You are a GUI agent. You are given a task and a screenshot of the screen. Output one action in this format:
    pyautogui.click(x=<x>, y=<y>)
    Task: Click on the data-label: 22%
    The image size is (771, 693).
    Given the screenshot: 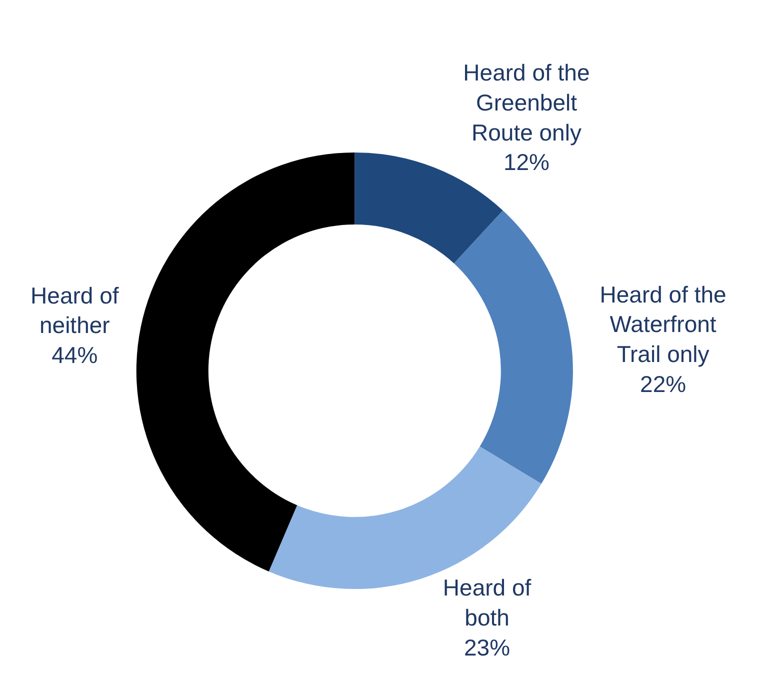 What is the action you would take?
    pyautogui.click(x=663, y=384)
    